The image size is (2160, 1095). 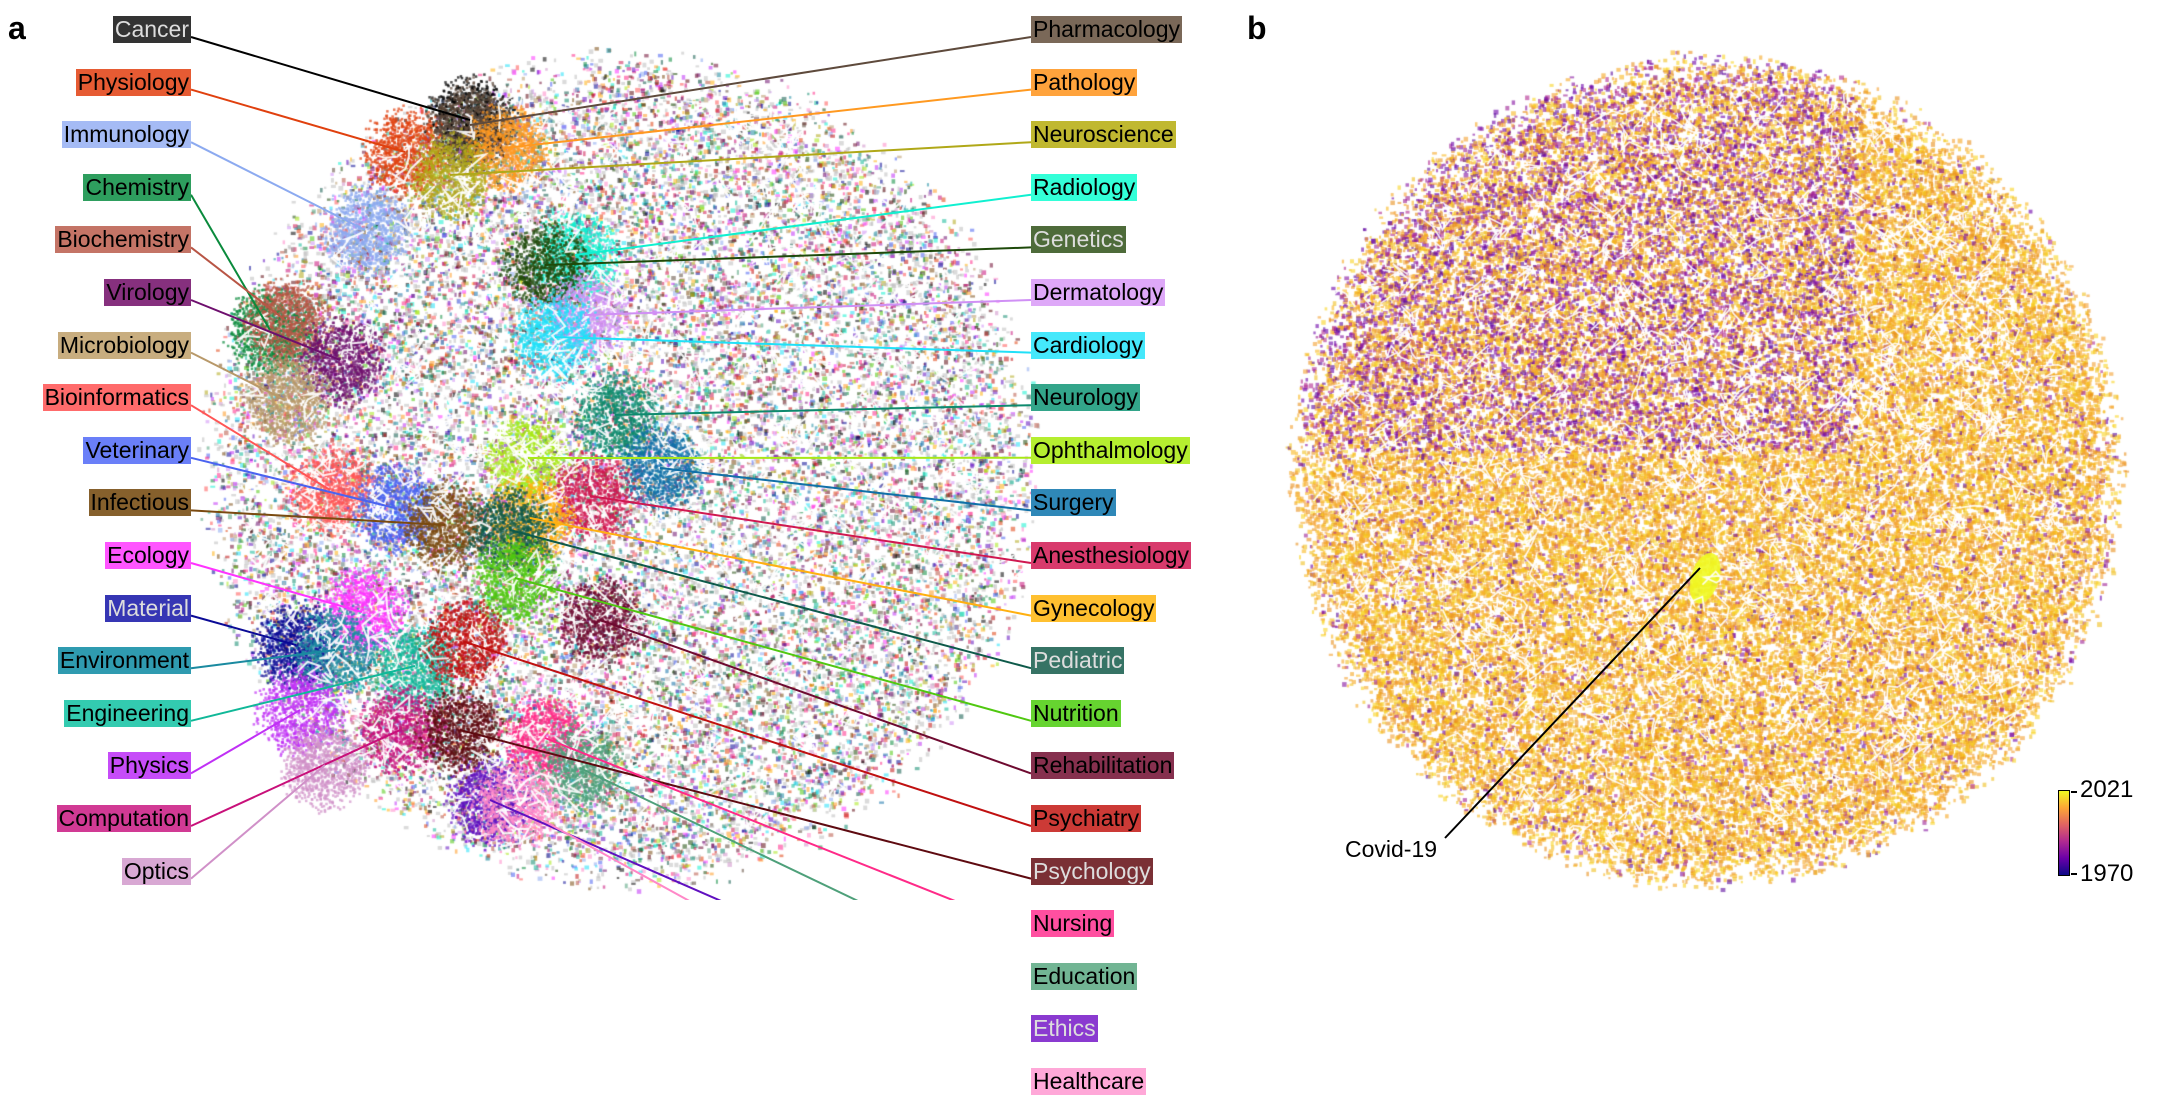 What do you see at coordinates (1098, 292) in the screenshot?
I see `label-dermatology: Dermatology` at bounding box center [1098, 292].